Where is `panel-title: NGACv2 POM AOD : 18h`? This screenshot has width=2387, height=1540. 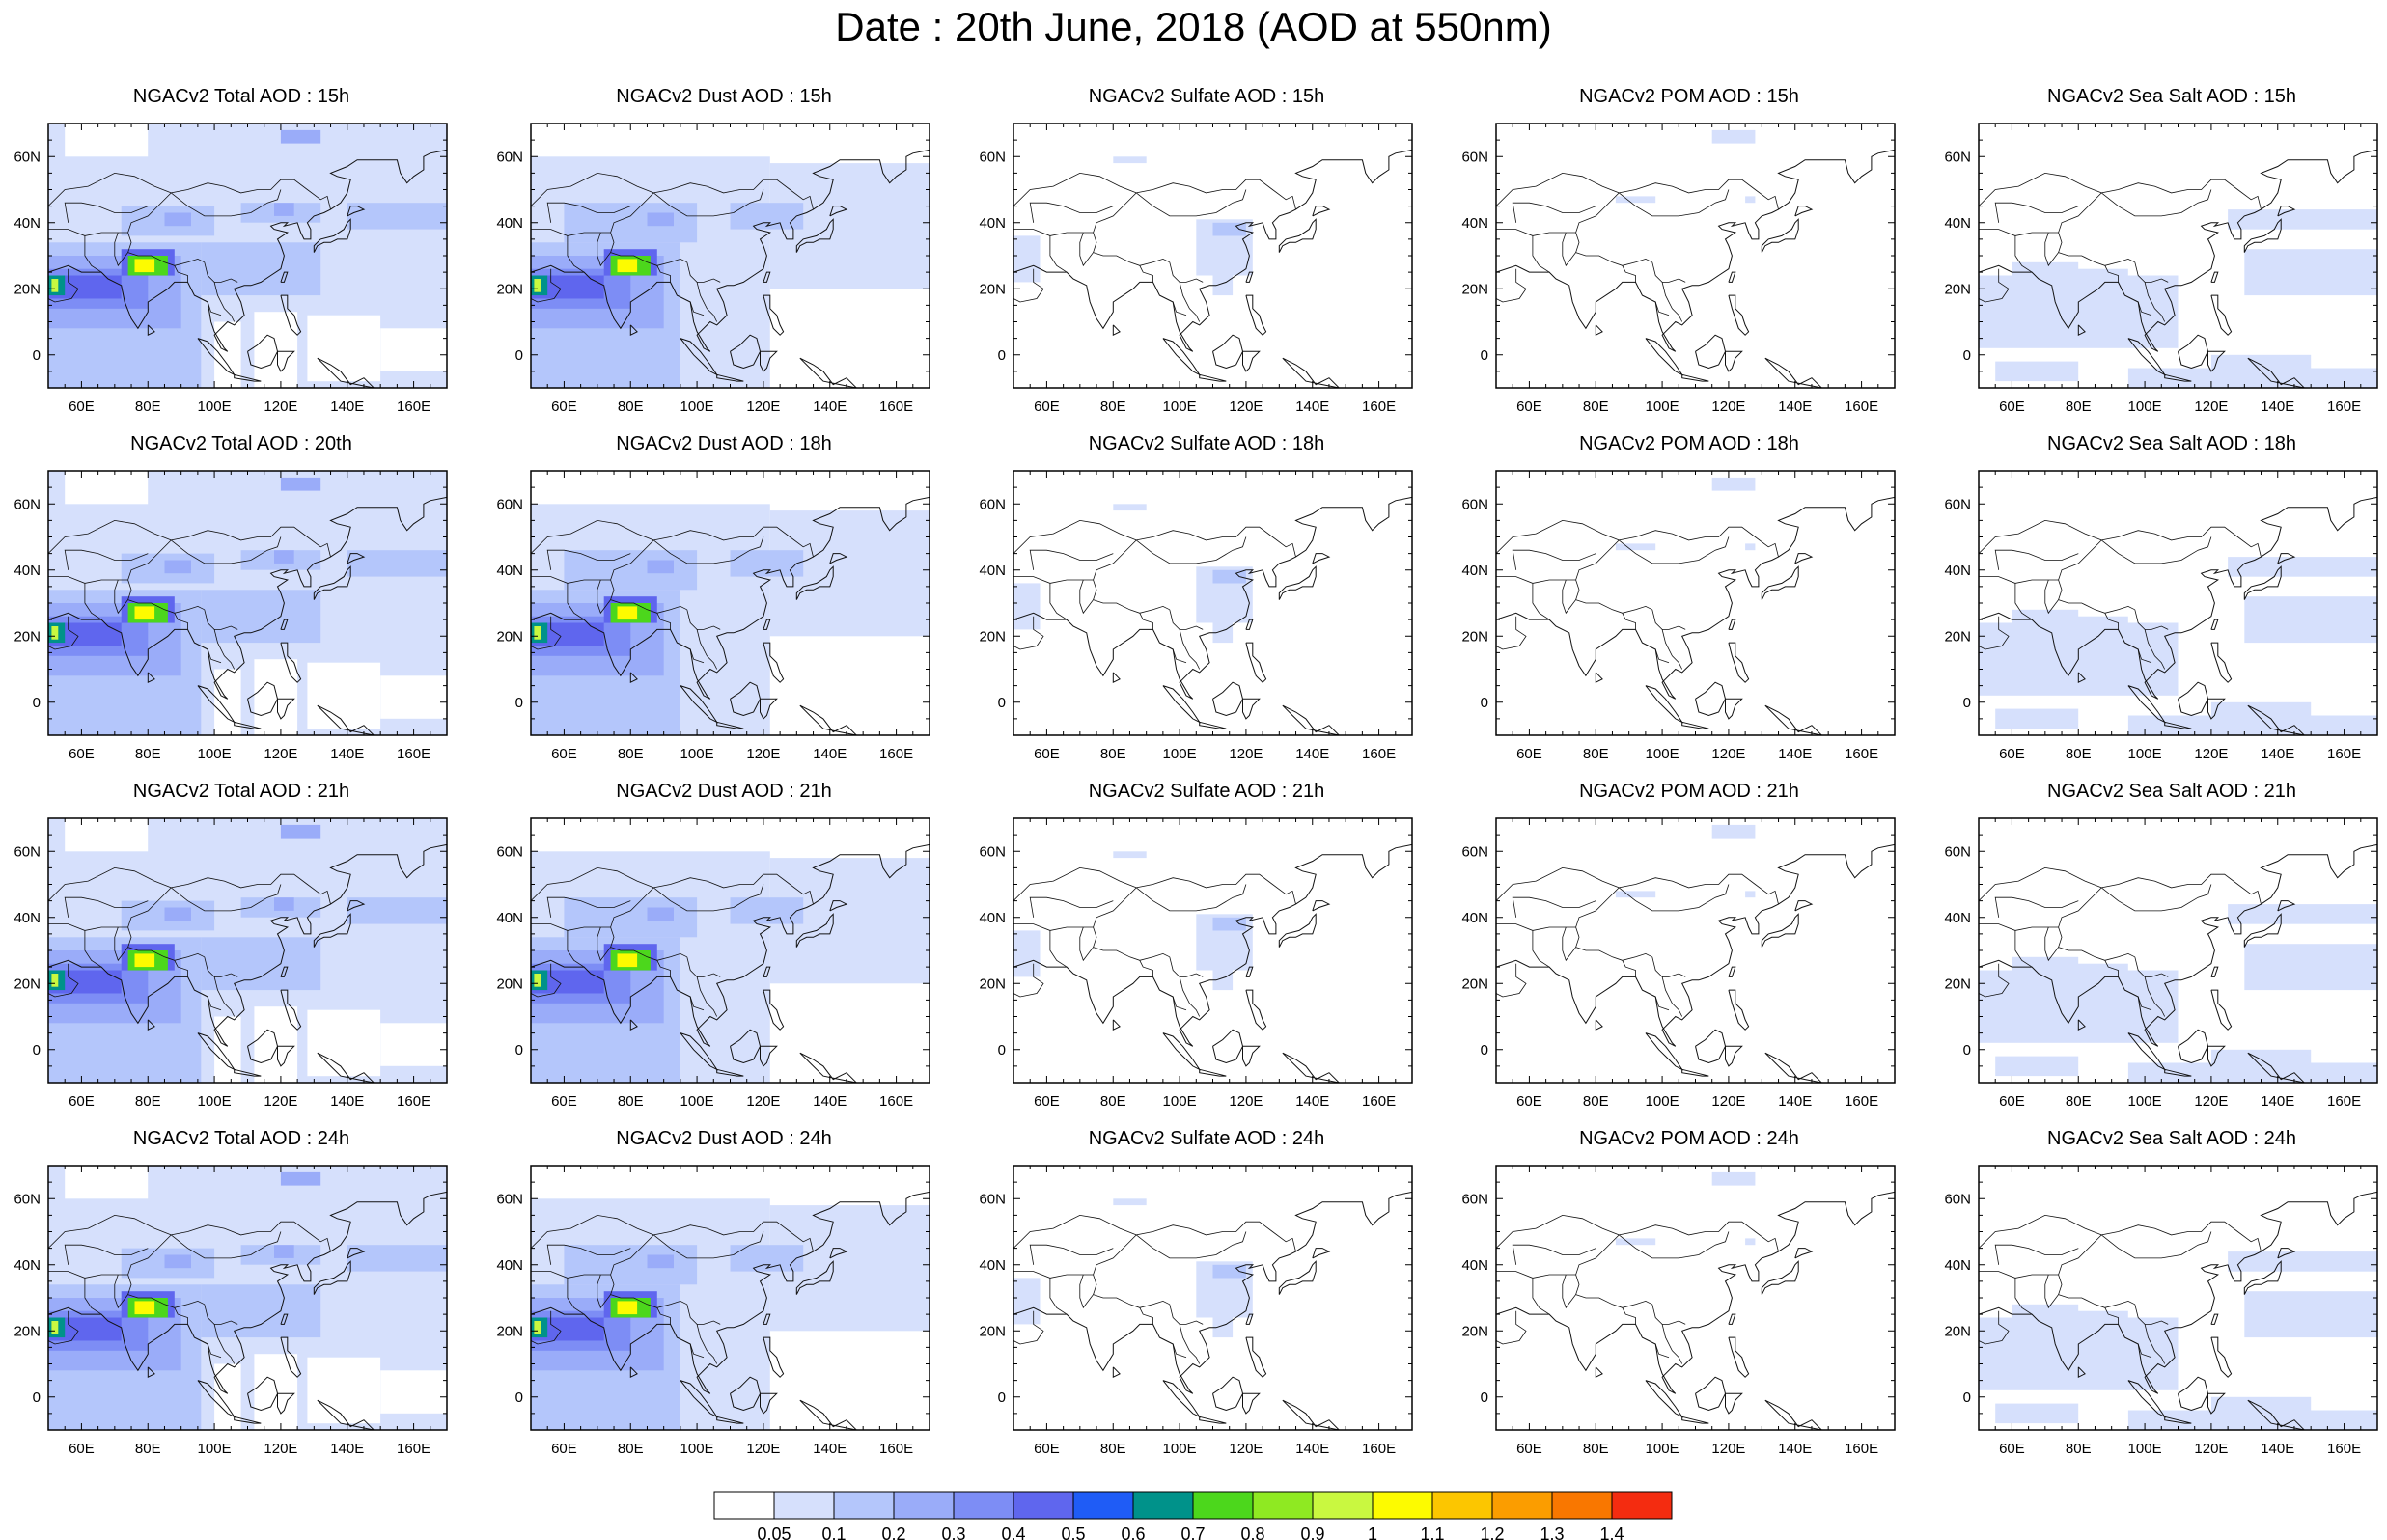 panel-title: NGACv2 POM AOD : 18h is located at coordinates (1689, 443).